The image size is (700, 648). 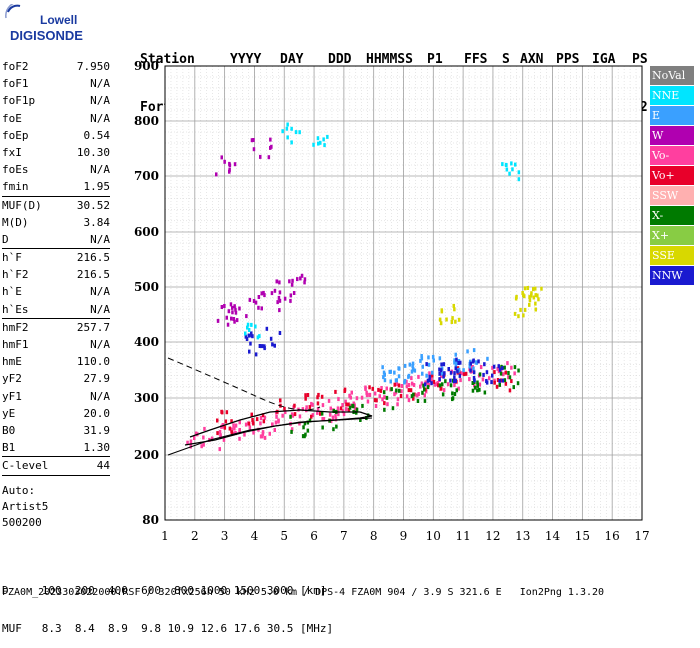 What do you see at coordinates (672, 195) in the screenshot?
I see `legend-item-ssw: SSW` at bounding box center [672, 195].